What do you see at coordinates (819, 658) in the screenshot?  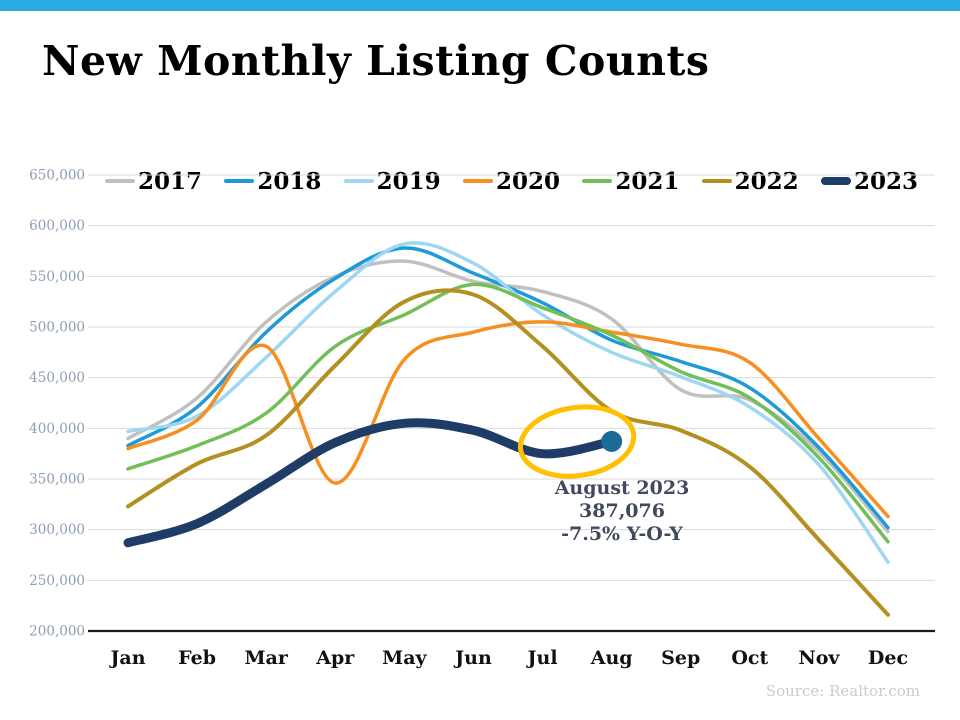 I see `x-tick-label: Nov` at bounding box center [819, 658].